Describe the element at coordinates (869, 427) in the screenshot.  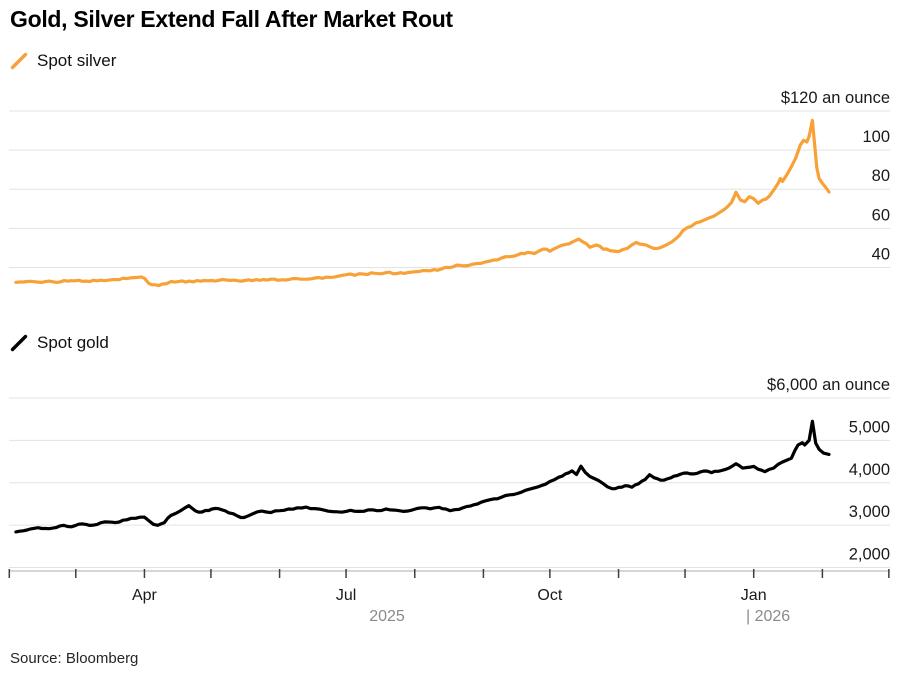
I see `y-axis-label: 5,000` at that location.